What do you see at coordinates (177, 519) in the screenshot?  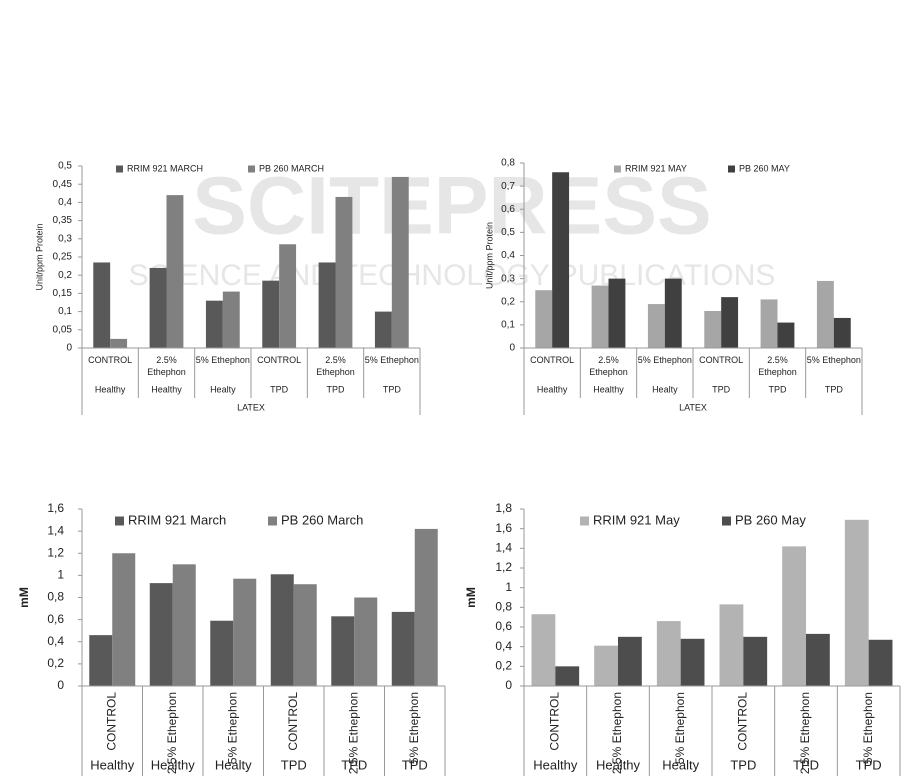 I see `legend-label: RRIM 921 March` at bounding box center [177, 519].